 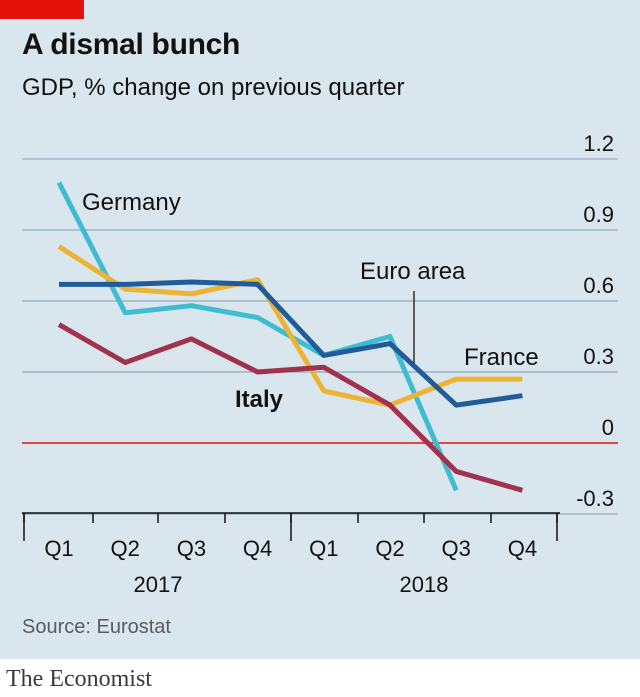 I want to click on series-label-france: France, so click(x=501, y=357).